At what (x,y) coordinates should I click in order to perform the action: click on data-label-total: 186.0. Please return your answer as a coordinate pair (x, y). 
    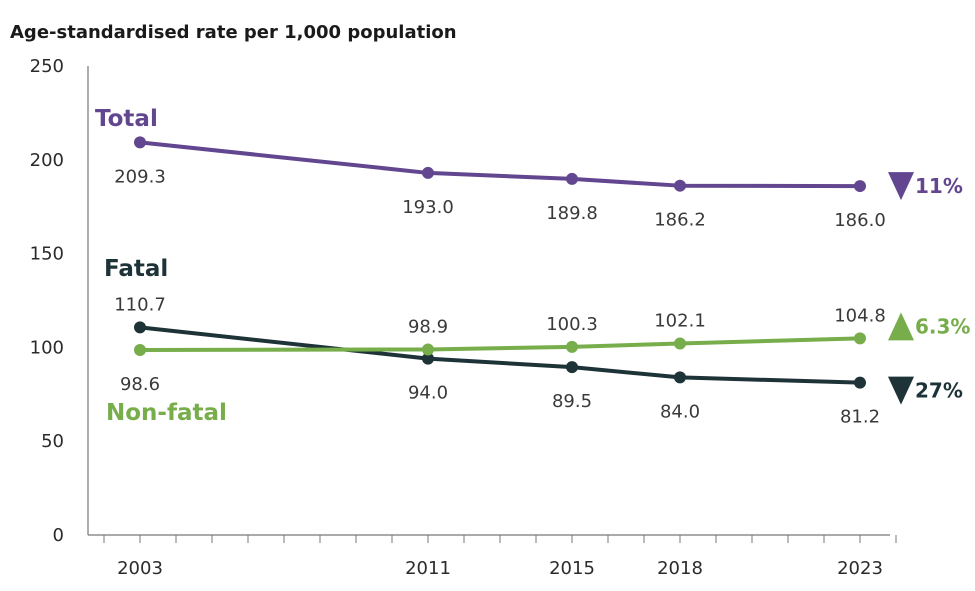
    Looking at the image, I should click on (860, 220).